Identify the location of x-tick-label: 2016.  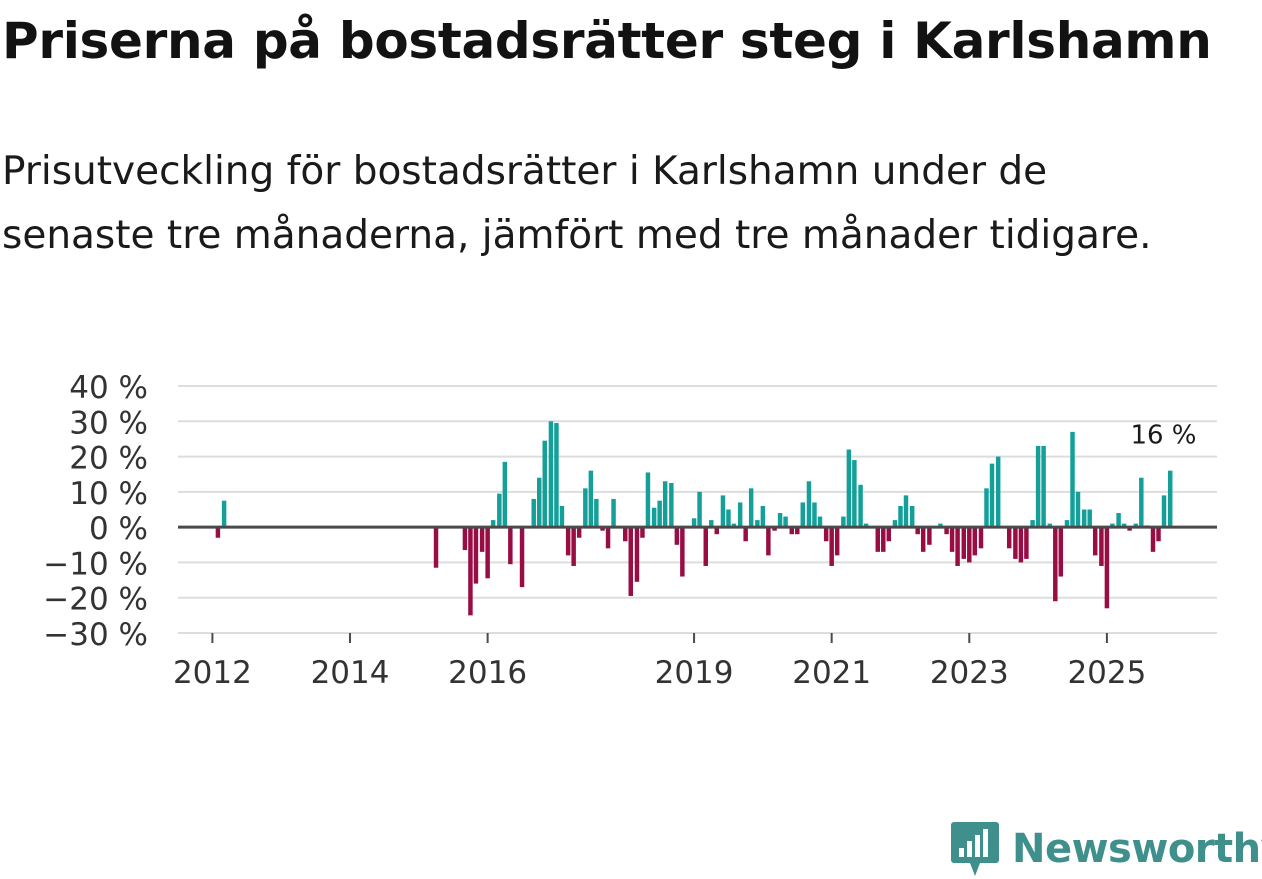
(487, 673).